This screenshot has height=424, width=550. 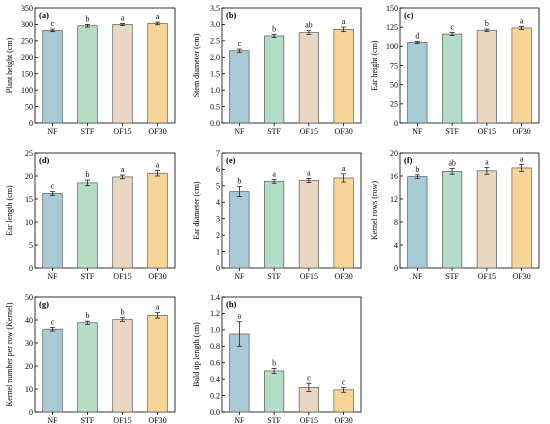 What do you see at coordinates (218, 153) in the screenshot?
I see `y-tick-label: 7` at bounding box center [218, 153].